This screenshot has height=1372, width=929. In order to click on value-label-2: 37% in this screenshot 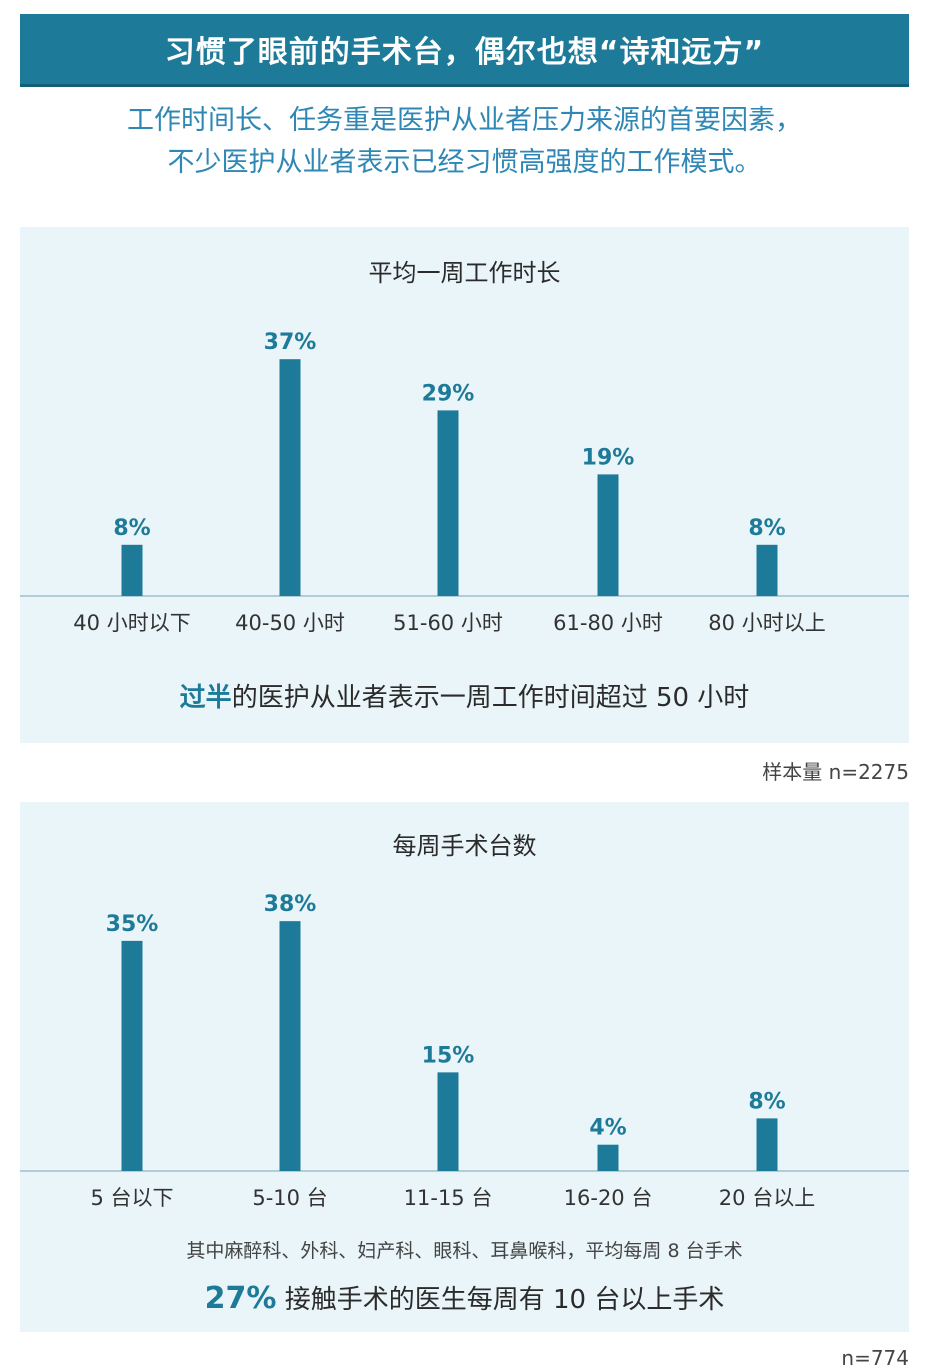, I will do `click(290, 342)`.